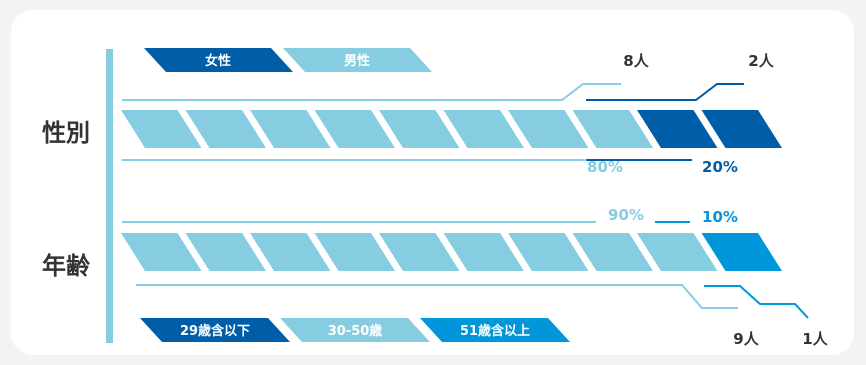 This screenshot has height=365, width=866. I want to click on legend-label-age-51-over: 51歳含以上, so click(495, 331).